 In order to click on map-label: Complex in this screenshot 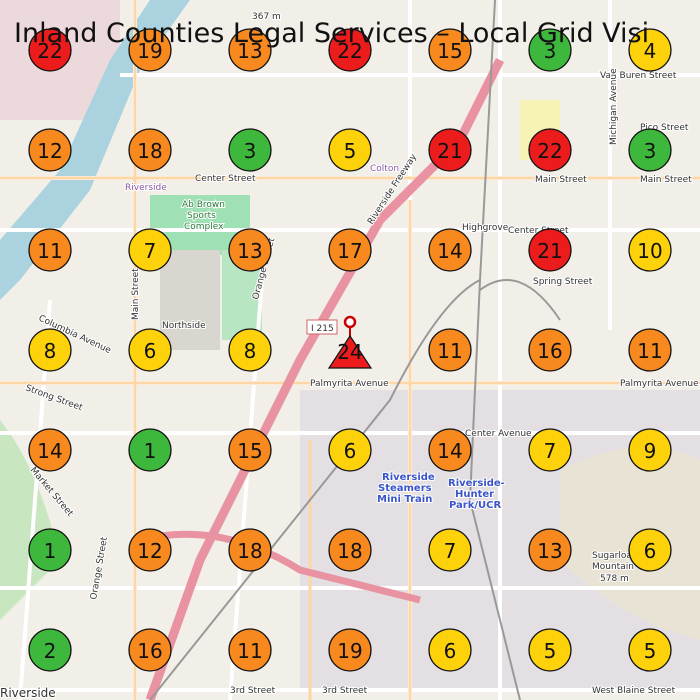, I will do `click(204, 227)`.